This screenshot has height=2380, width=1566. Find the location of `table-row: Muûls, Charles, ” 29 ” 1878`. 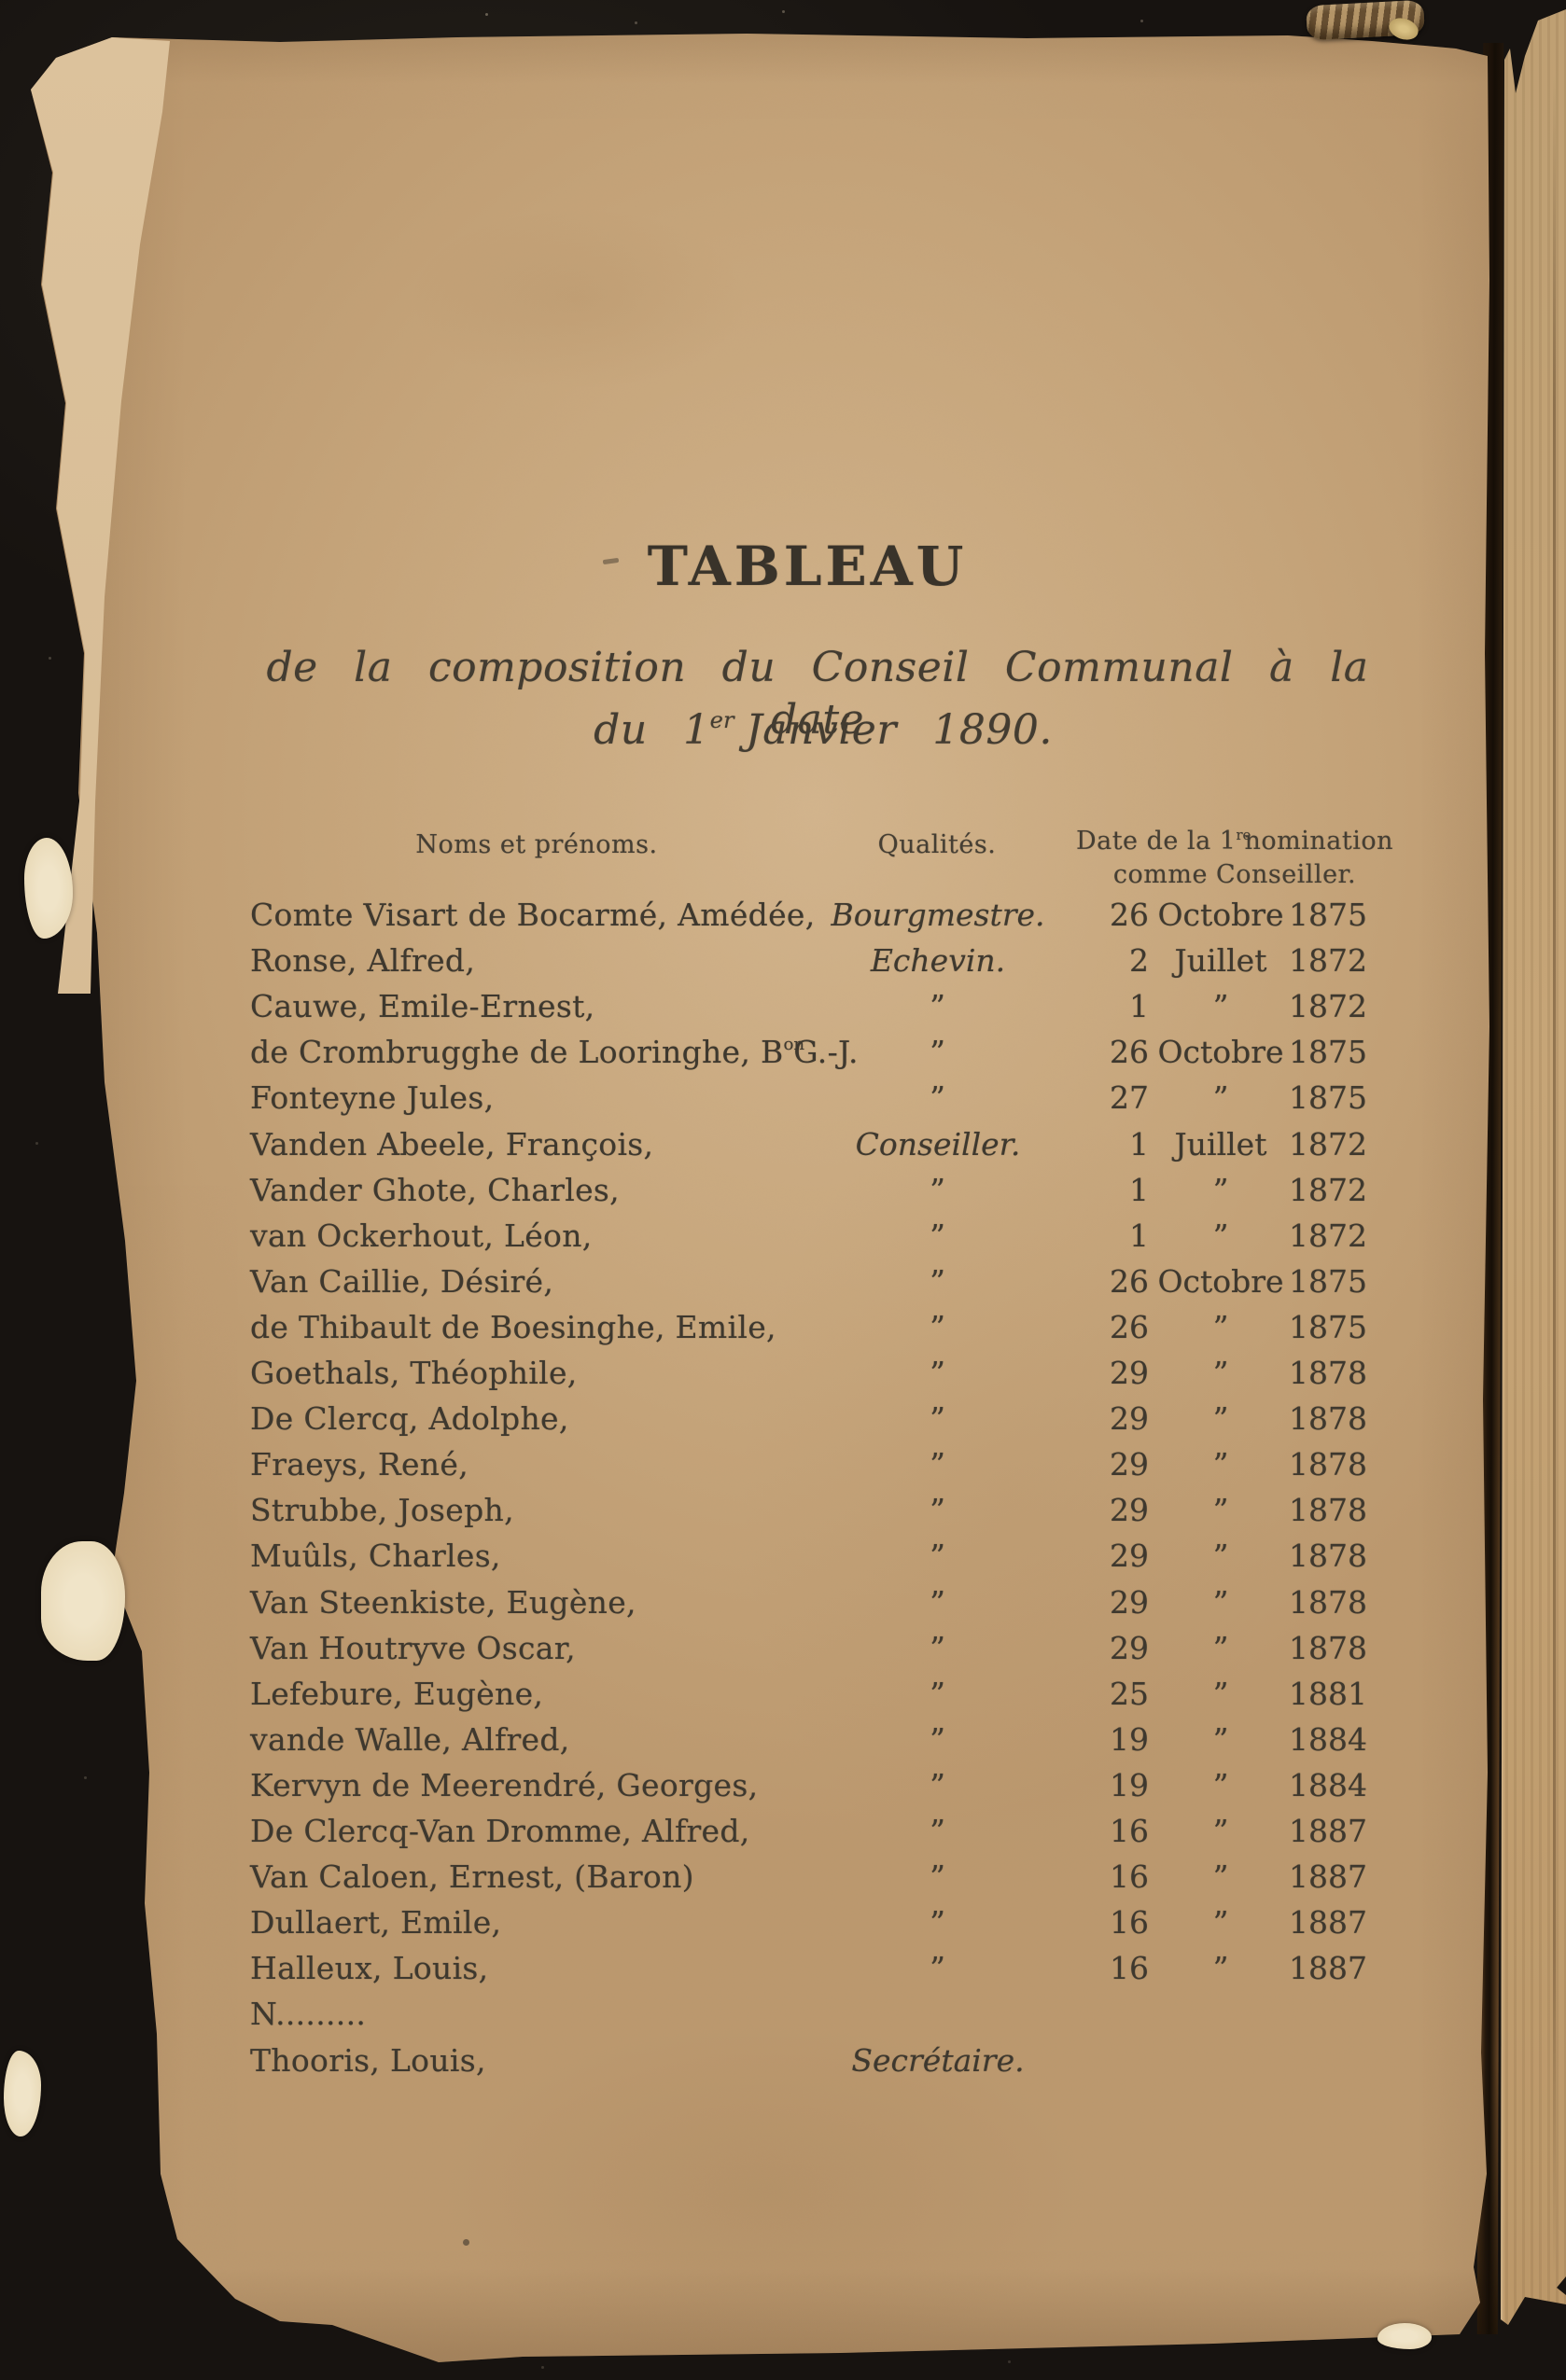

table-row: Muûls, Charles, ” 29 ” 1878 is located at coordinates (824, 1558).